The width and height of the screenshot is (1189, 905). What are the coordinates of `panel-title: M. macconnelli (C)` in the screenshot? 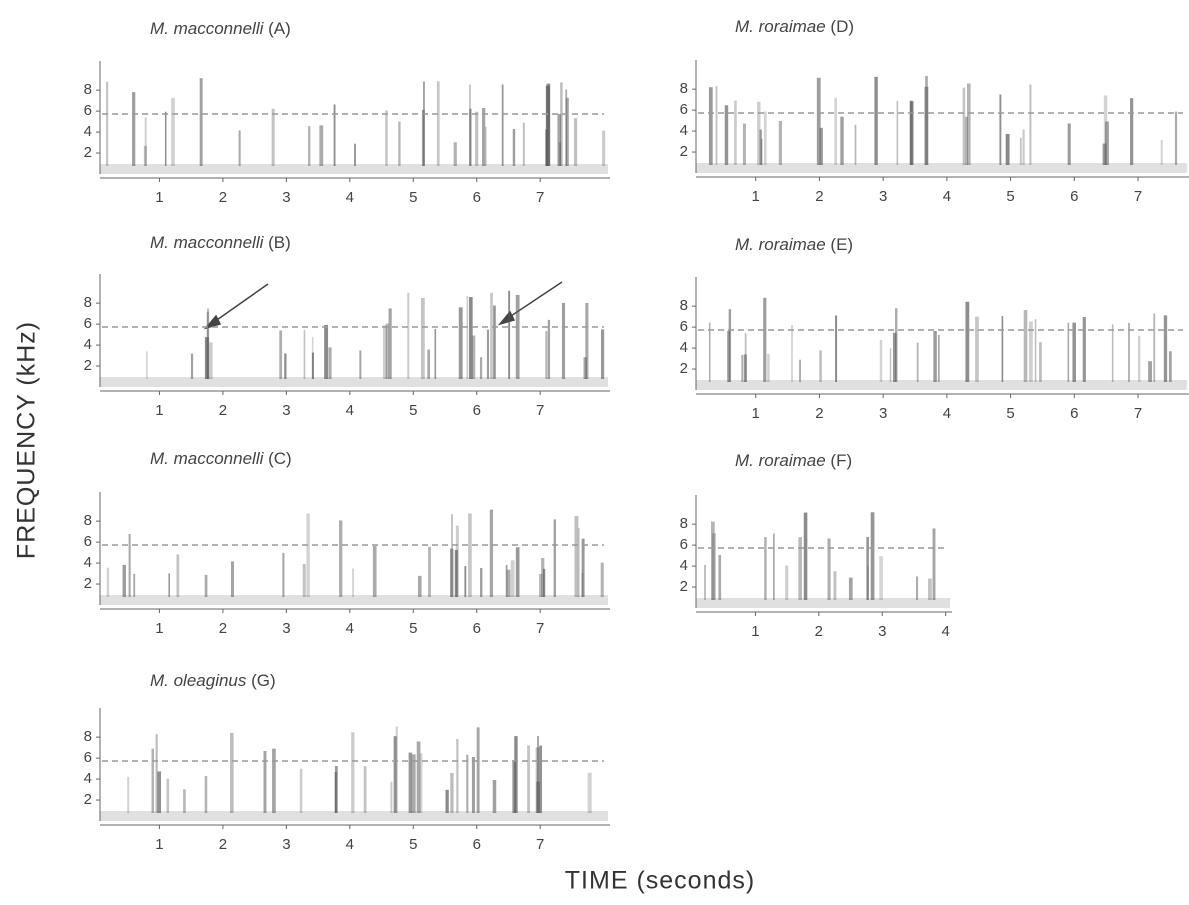 It's located at (221, 458).